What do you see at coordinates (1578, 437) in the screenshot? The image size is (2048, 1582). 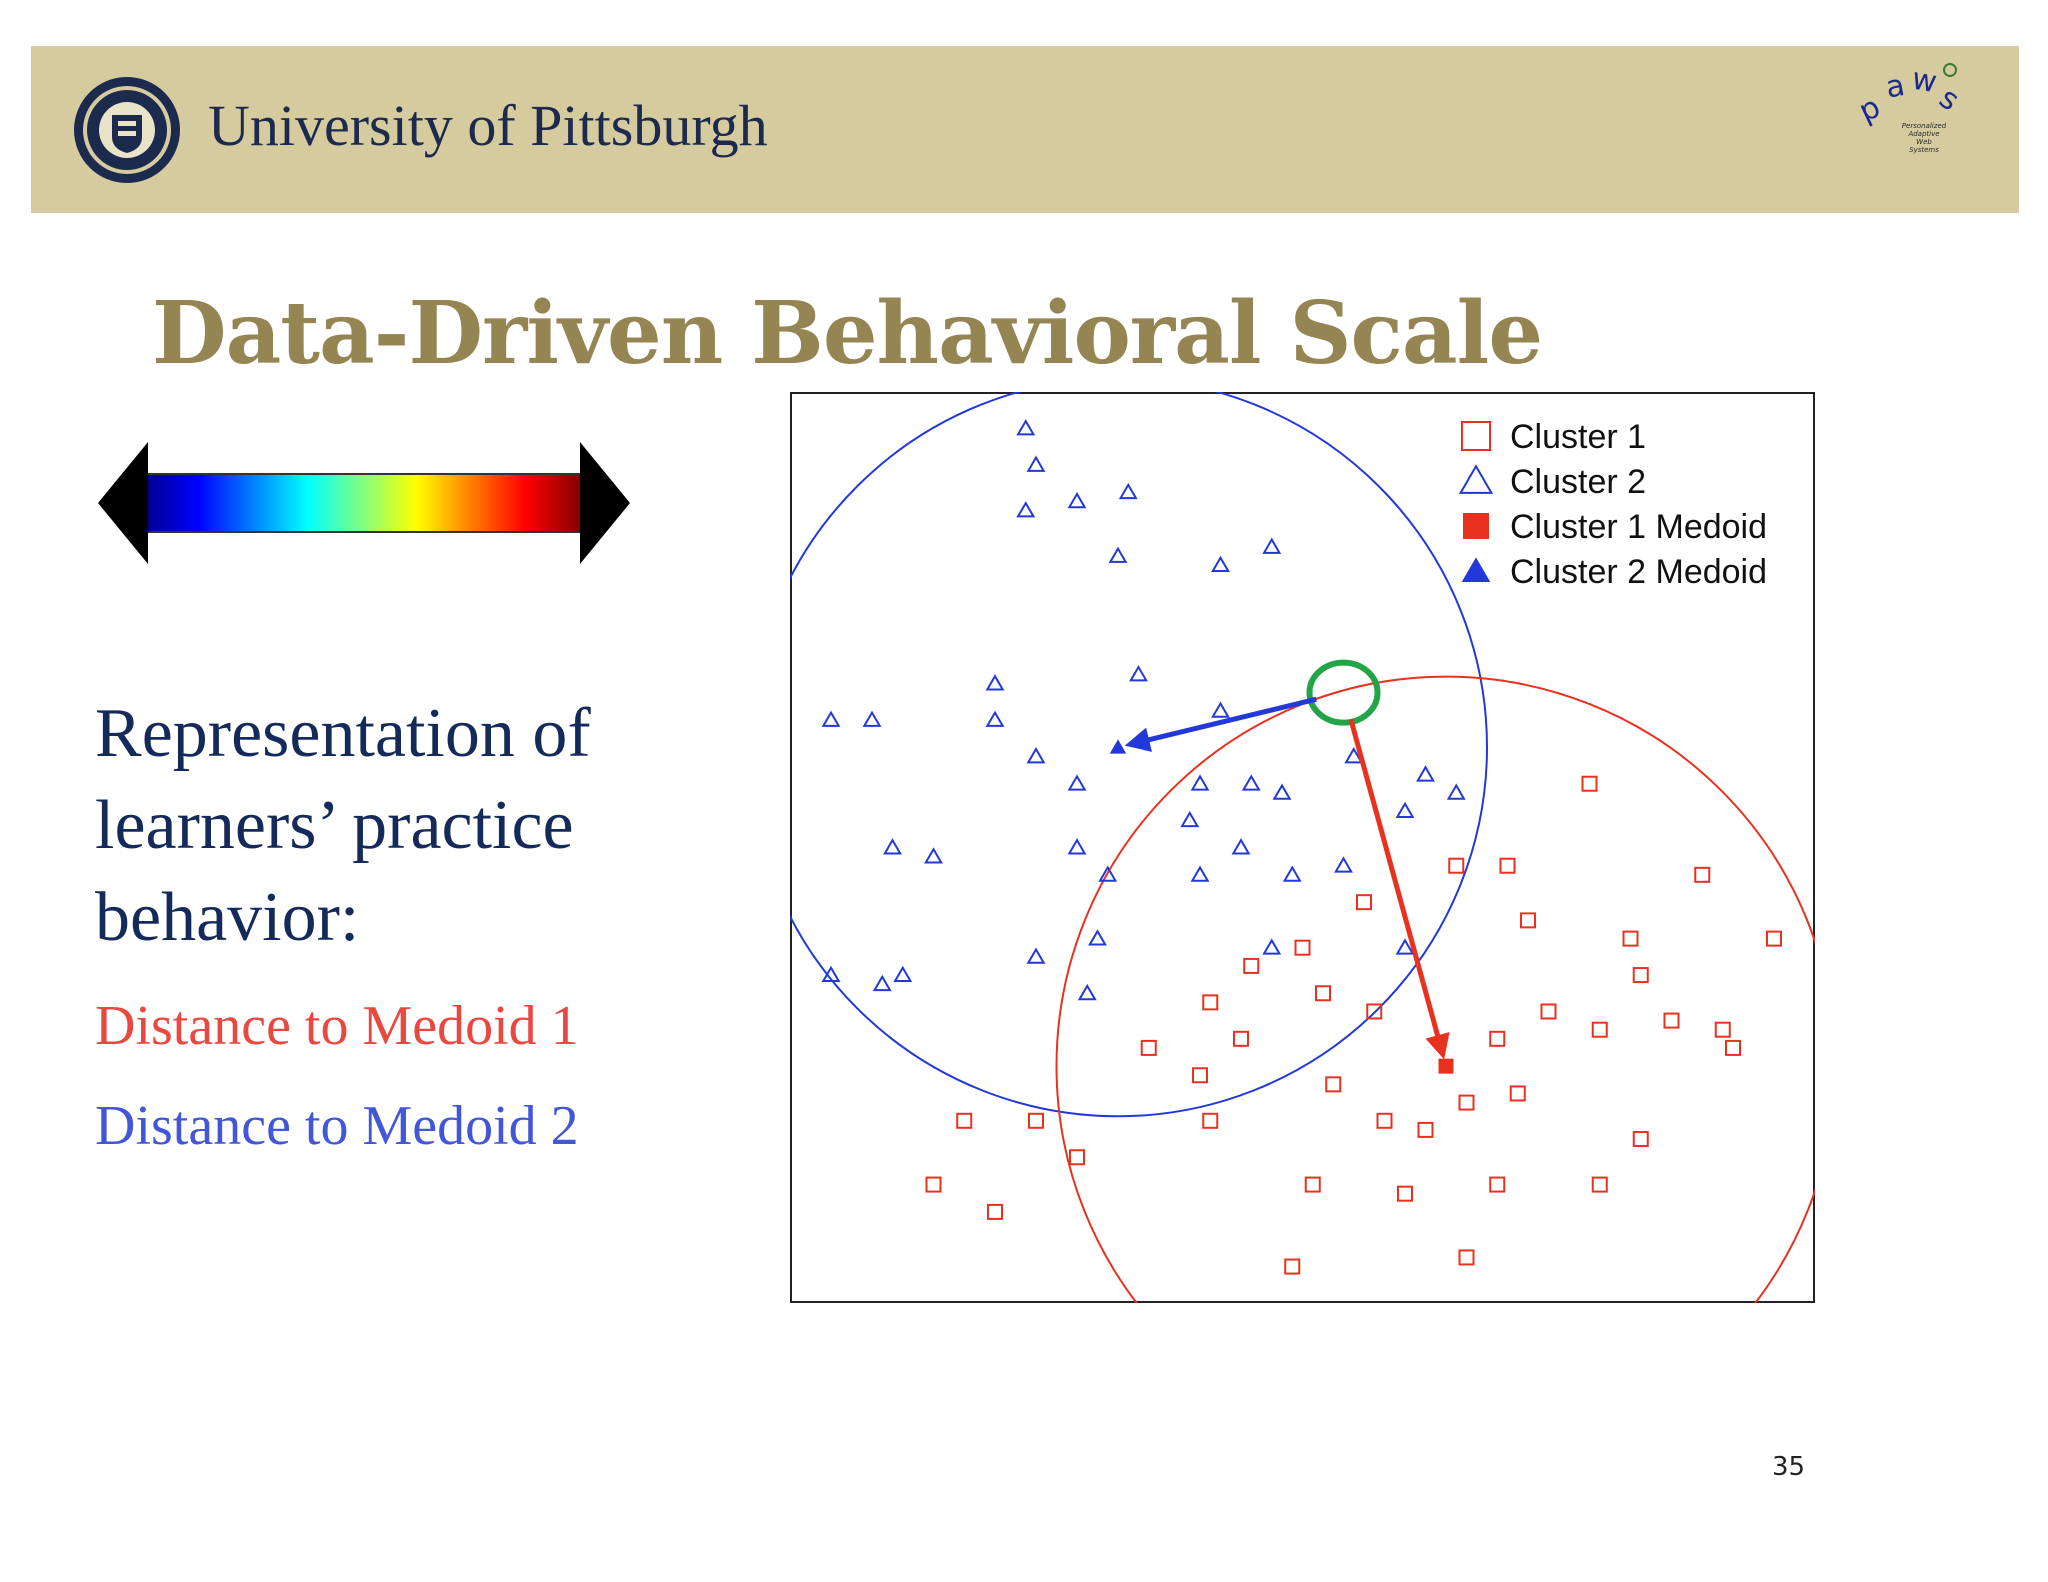 I see `legend-label-1: Cluster 1` at bounding box center [1578, 437].